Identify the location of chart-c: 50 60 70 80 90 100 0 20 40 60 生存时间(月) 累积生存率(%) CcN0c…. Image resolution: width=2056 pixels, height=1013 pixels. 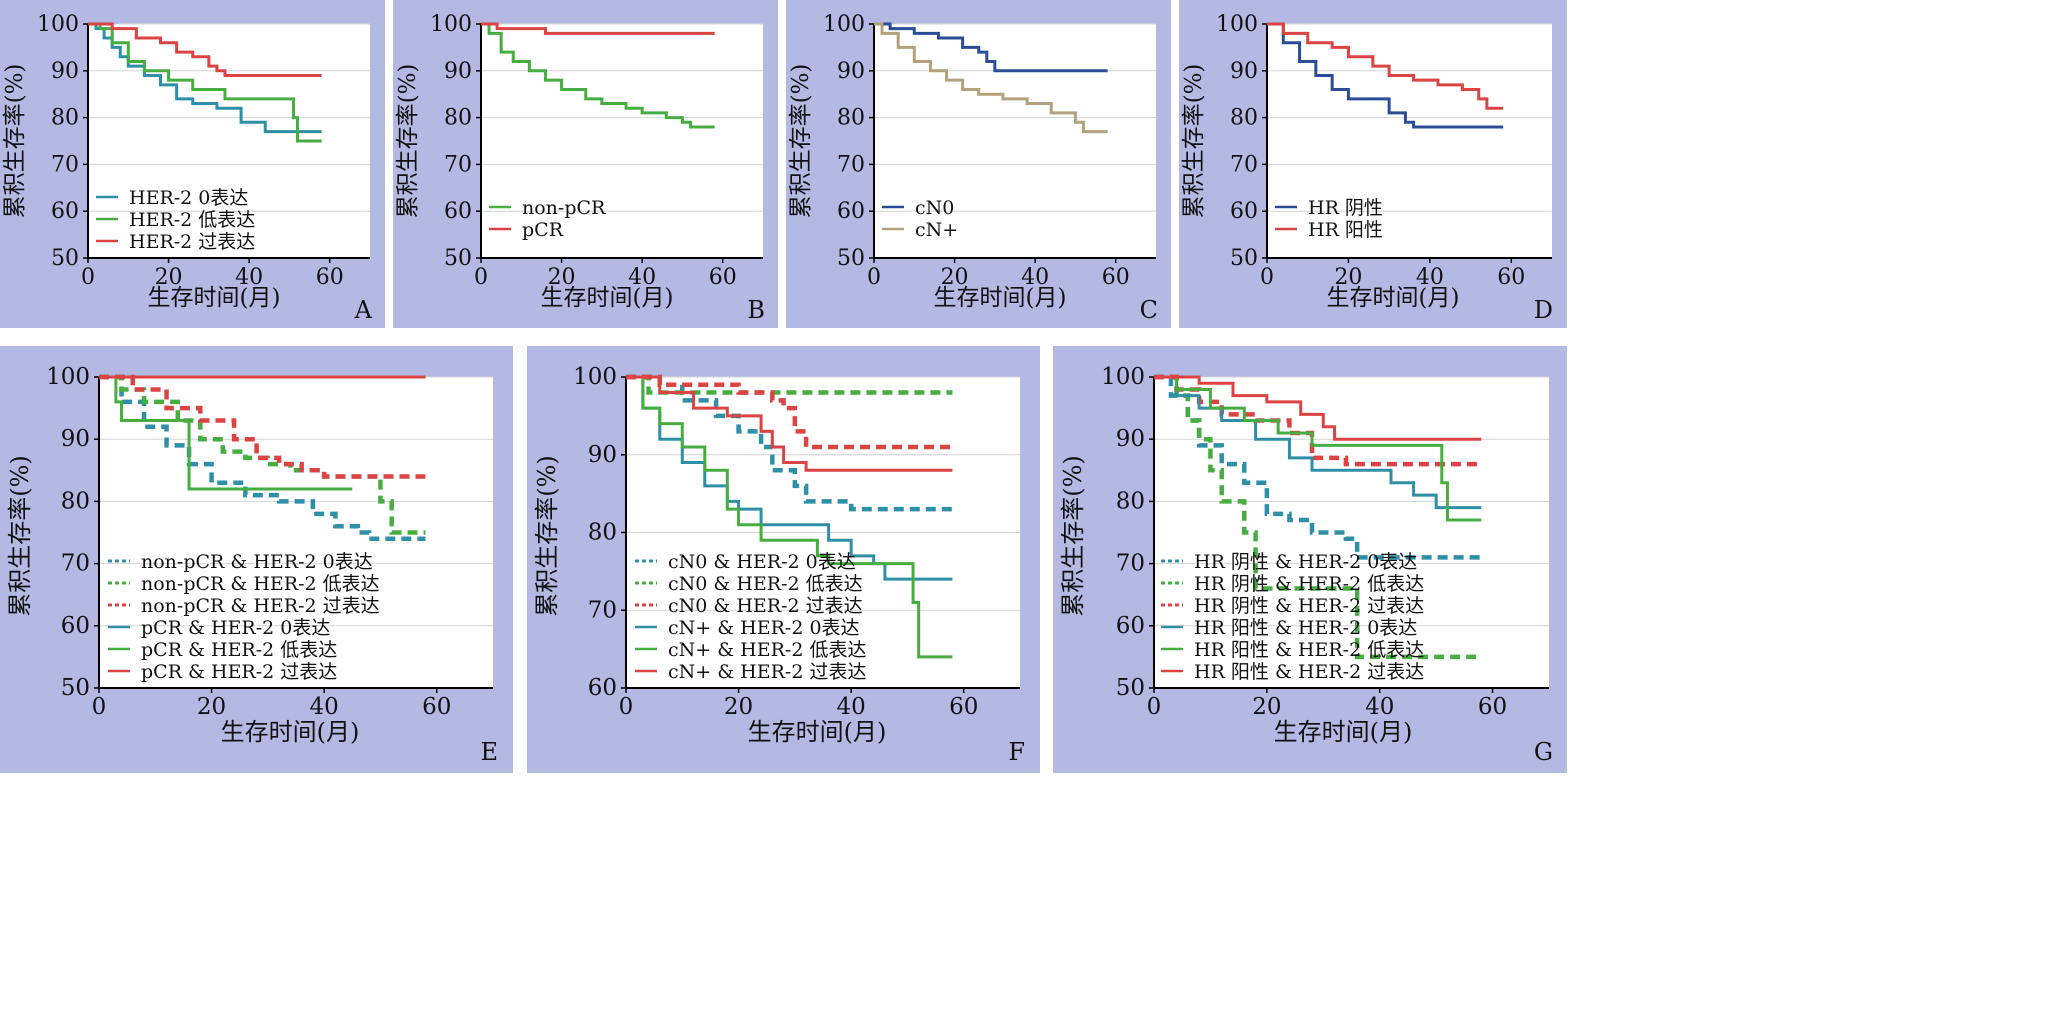
(973, 168).